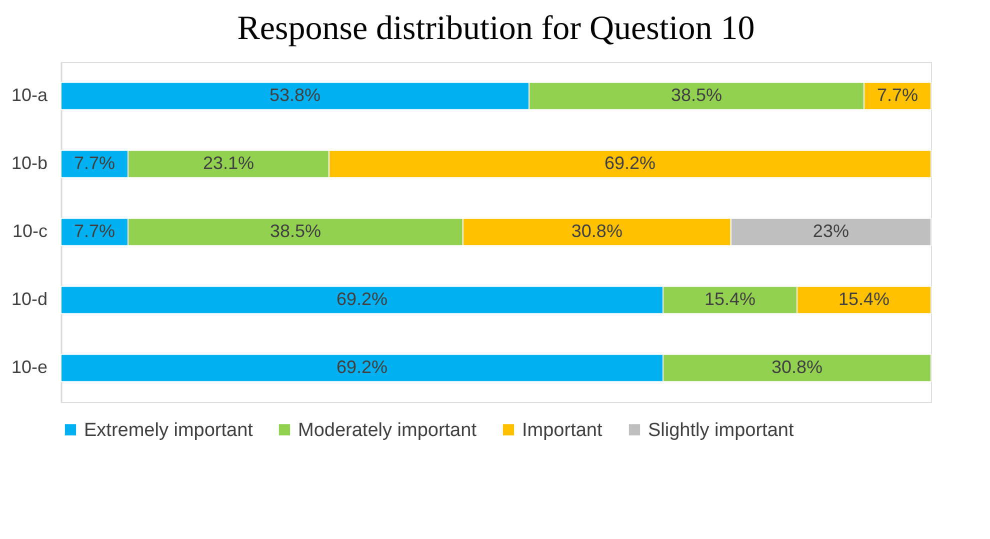  I want to click on chart-title: Response distribution for Question 10, so click(496, 28).